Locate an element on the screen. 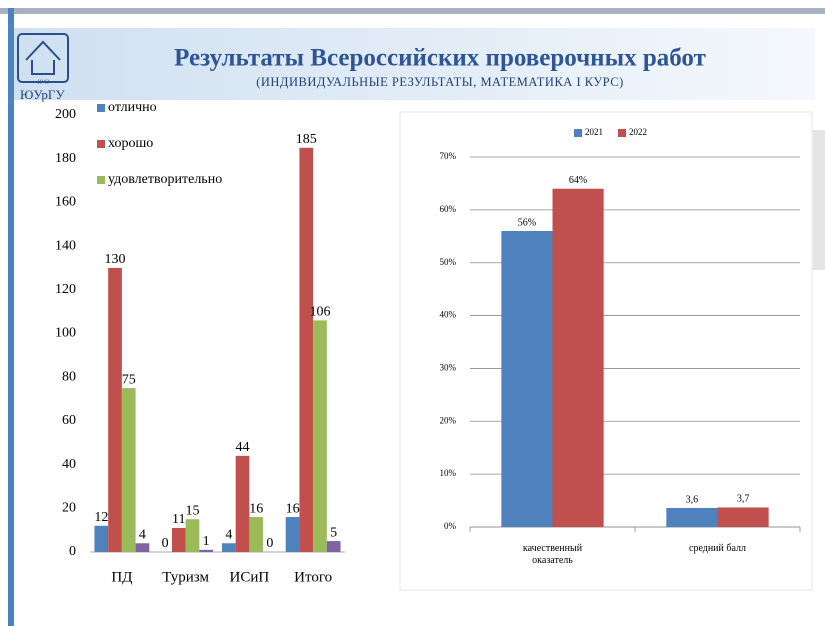 This screenshot has width=825, height=626. legend-label: 2021 is located at coordinates (594, 132).